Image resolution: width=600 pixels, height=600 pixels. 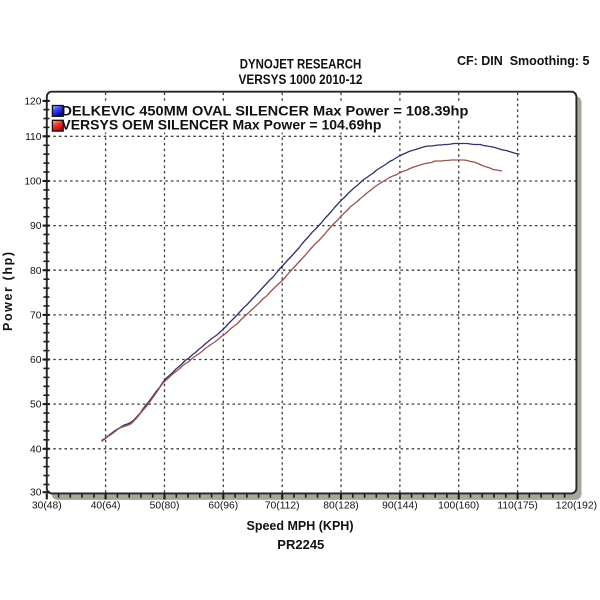 What do you see at coordinates (32, 102) in the screenshot?
I see `svg-text: 120` at bounding box center [32, 102].